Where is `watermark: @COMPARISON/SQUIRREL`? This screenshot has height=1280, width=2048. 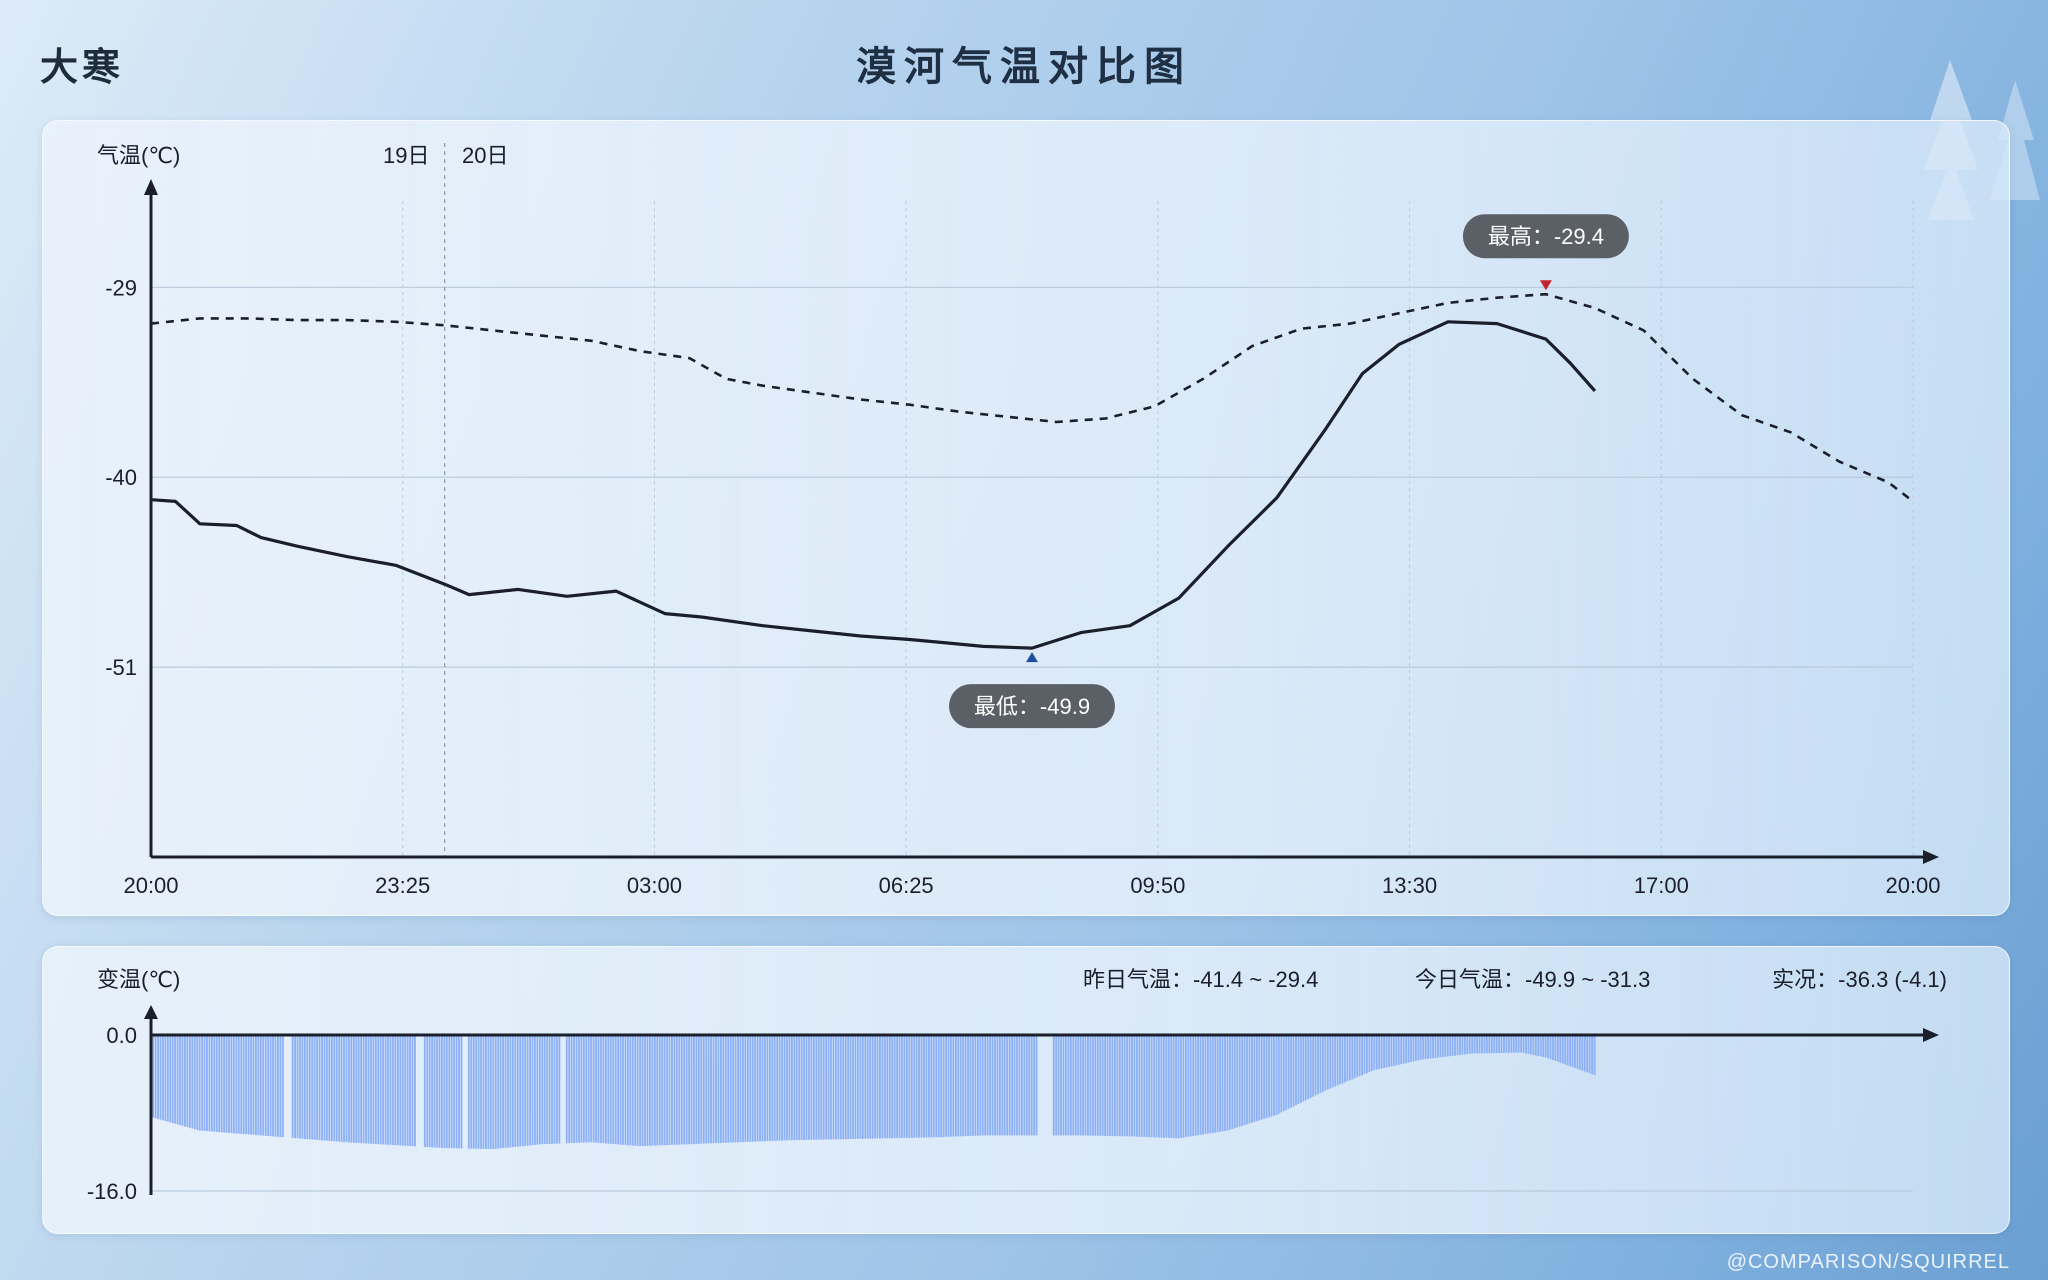
watermark: @COMPARISON/SQUIRREL is located at coordinates (1868, 1262).